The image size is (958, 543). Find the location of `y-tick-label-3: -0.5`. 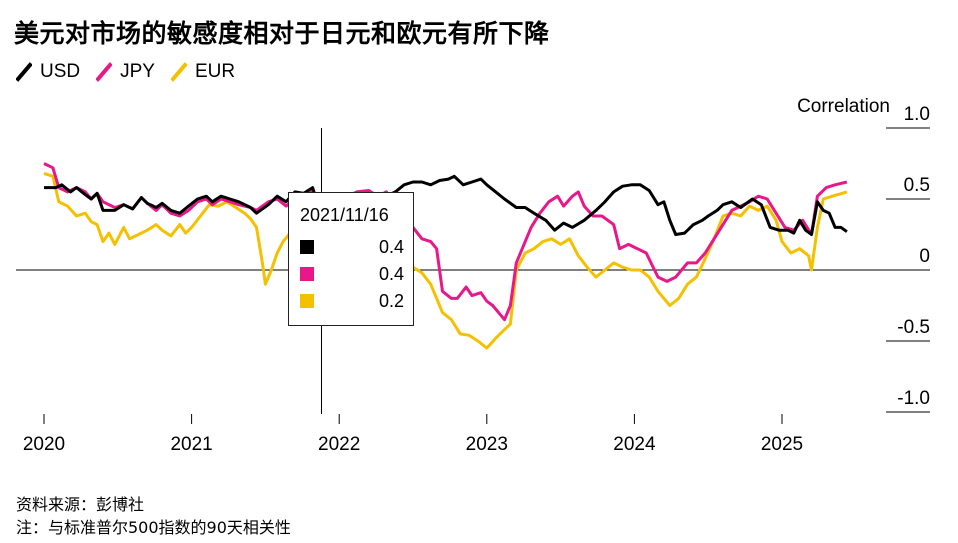

y-tick-label-3: -0.5 is located at coordinates (913, 327).